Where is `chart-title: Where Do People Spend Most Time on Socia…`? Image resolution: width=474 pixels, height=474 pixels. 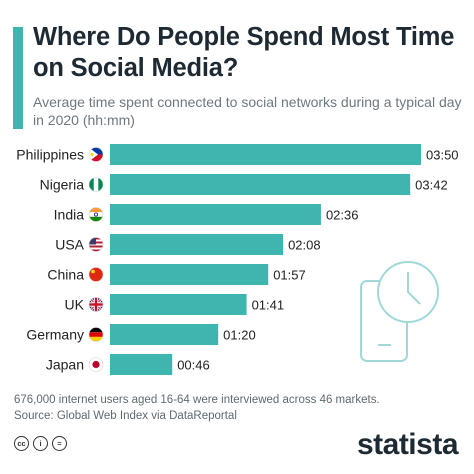 chart-title: Where Do People Spend Most Time on Socia… is located at coordinates (244, 52).